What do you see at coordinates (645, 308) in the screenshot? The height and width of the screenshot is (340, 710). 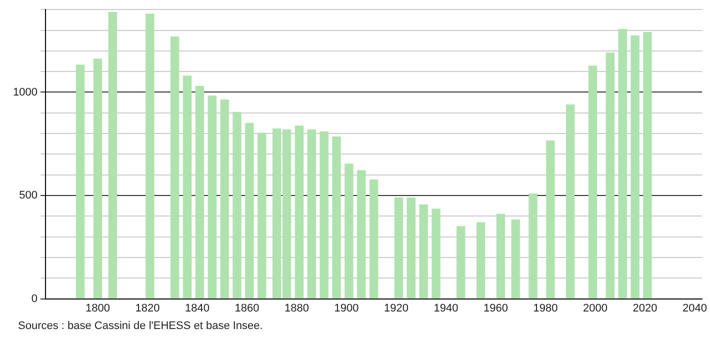 I see `x-tick-label: 2020` at bounding box center [645, 308].